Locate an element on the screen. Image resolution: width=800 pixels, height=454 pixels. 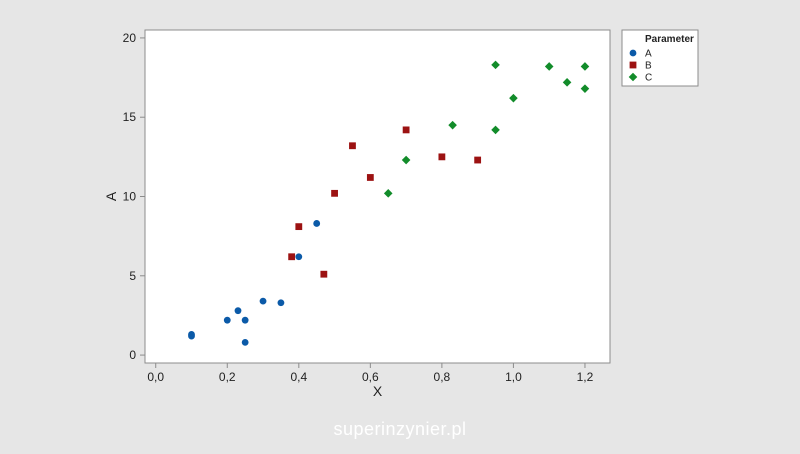
x-axis: 0,0 0,2 0,4 0,6 0,8 1,0 1,2 is located at coordinates (370, 373).